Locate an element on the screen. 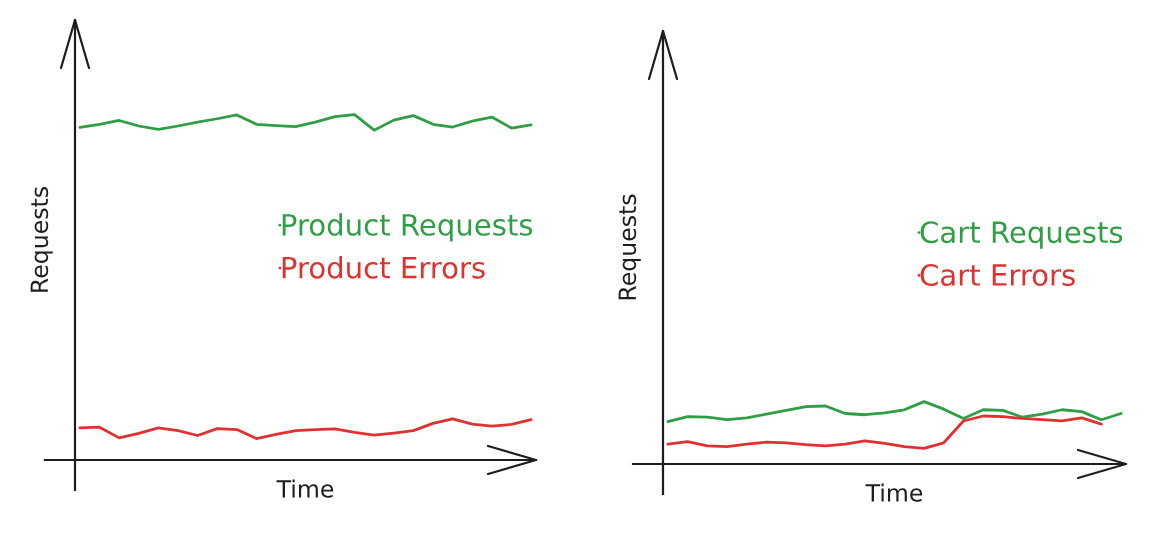  legend-label: Cart Errors is located at coordinates (997, 275).